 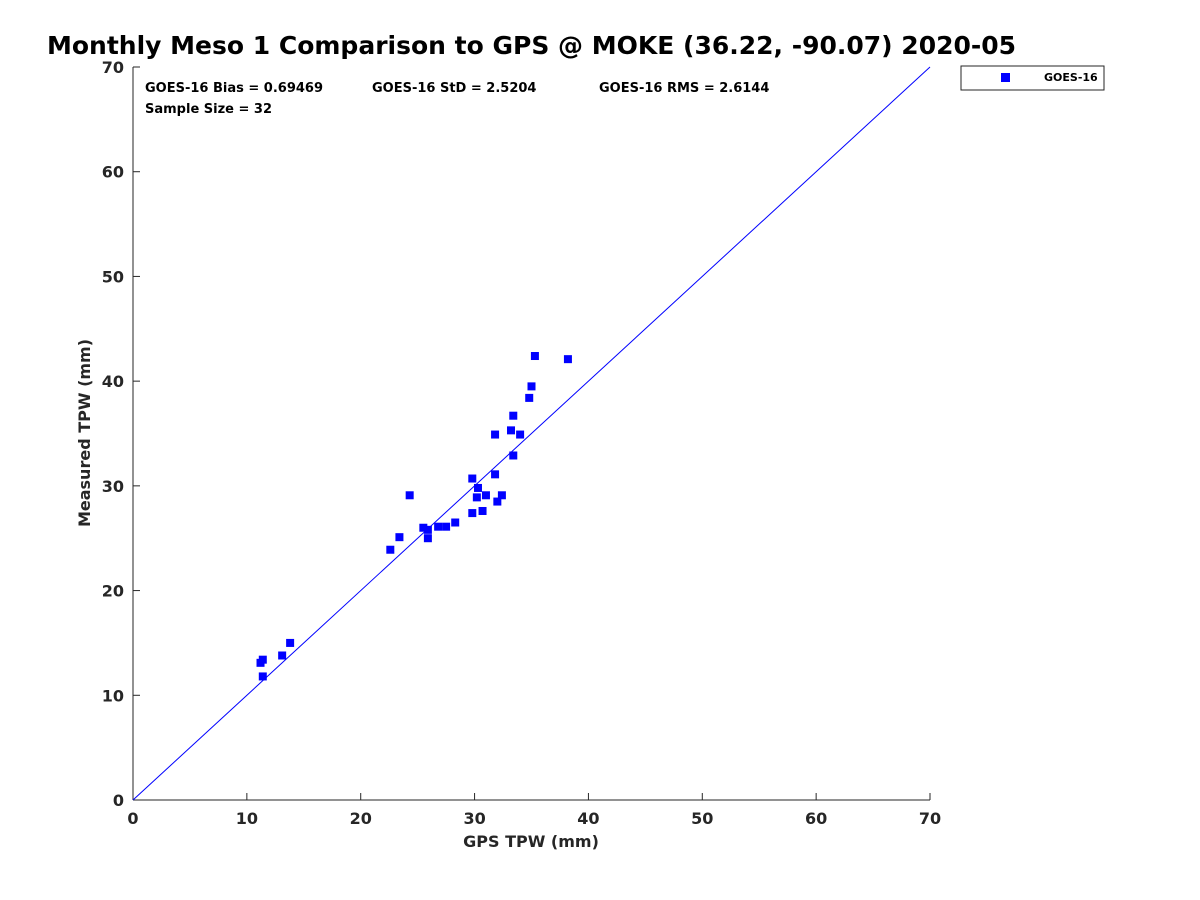 I want to click on y-tick-label: 40, so click(x=113, y=381).